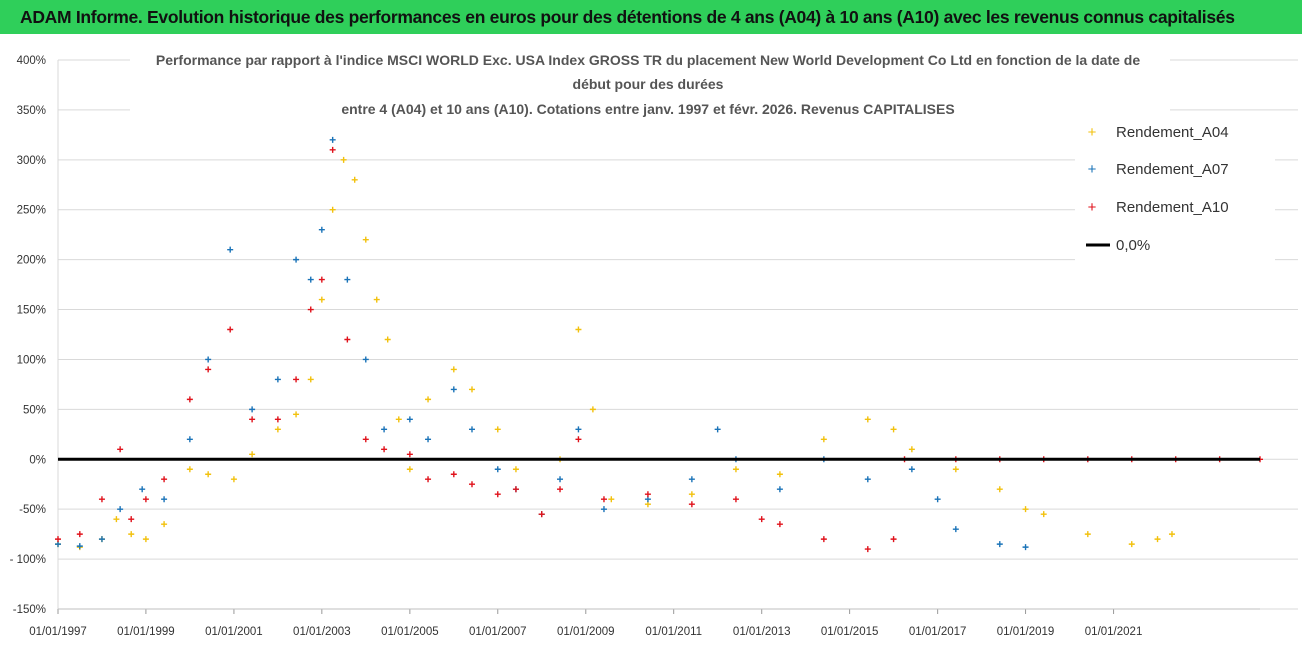 The width and height of the screenshot is (1302, 647). I want to click on y-tick-label: 250%, so click(31, 211).